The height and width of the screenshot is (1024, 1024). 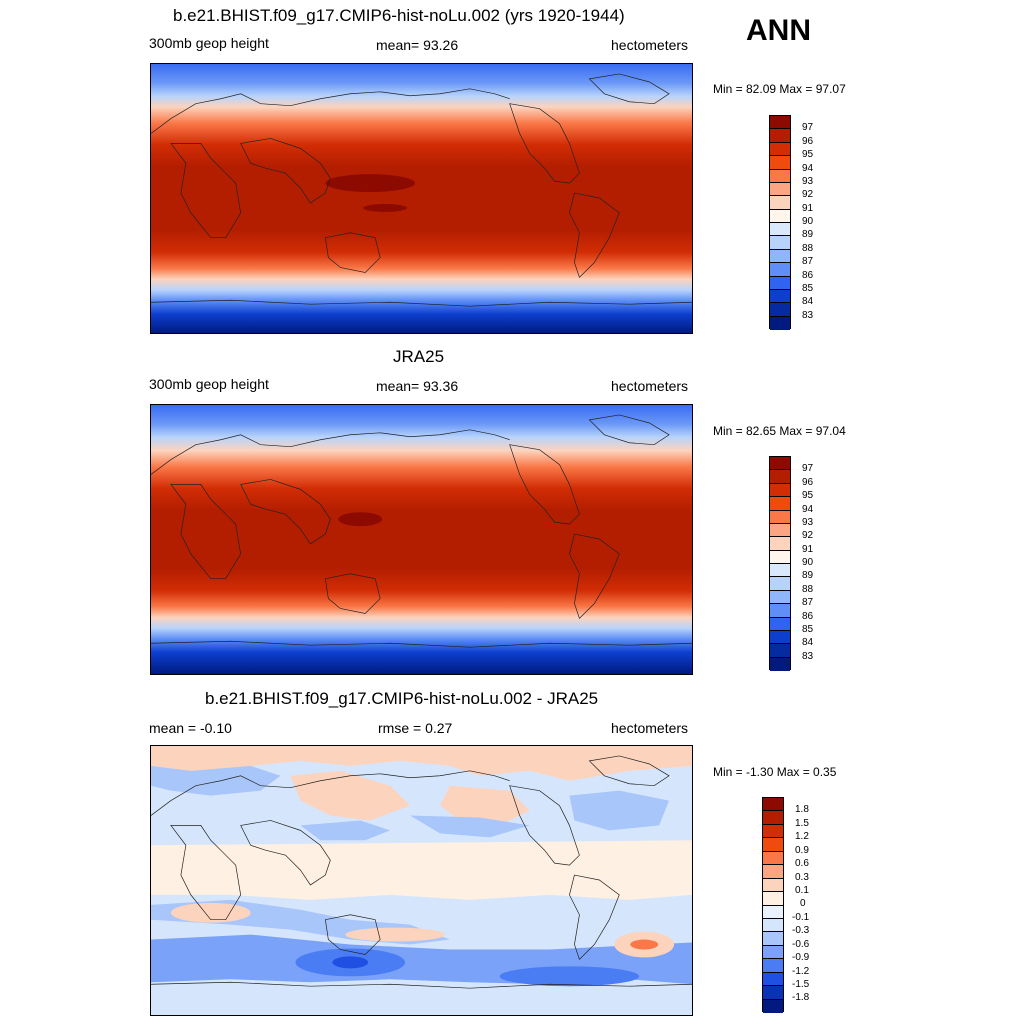 What do you see at coordinates (802, 890) in the screenshot?
I see `colorbar-tick-label: 0.1` at bounding box center [802, 890].